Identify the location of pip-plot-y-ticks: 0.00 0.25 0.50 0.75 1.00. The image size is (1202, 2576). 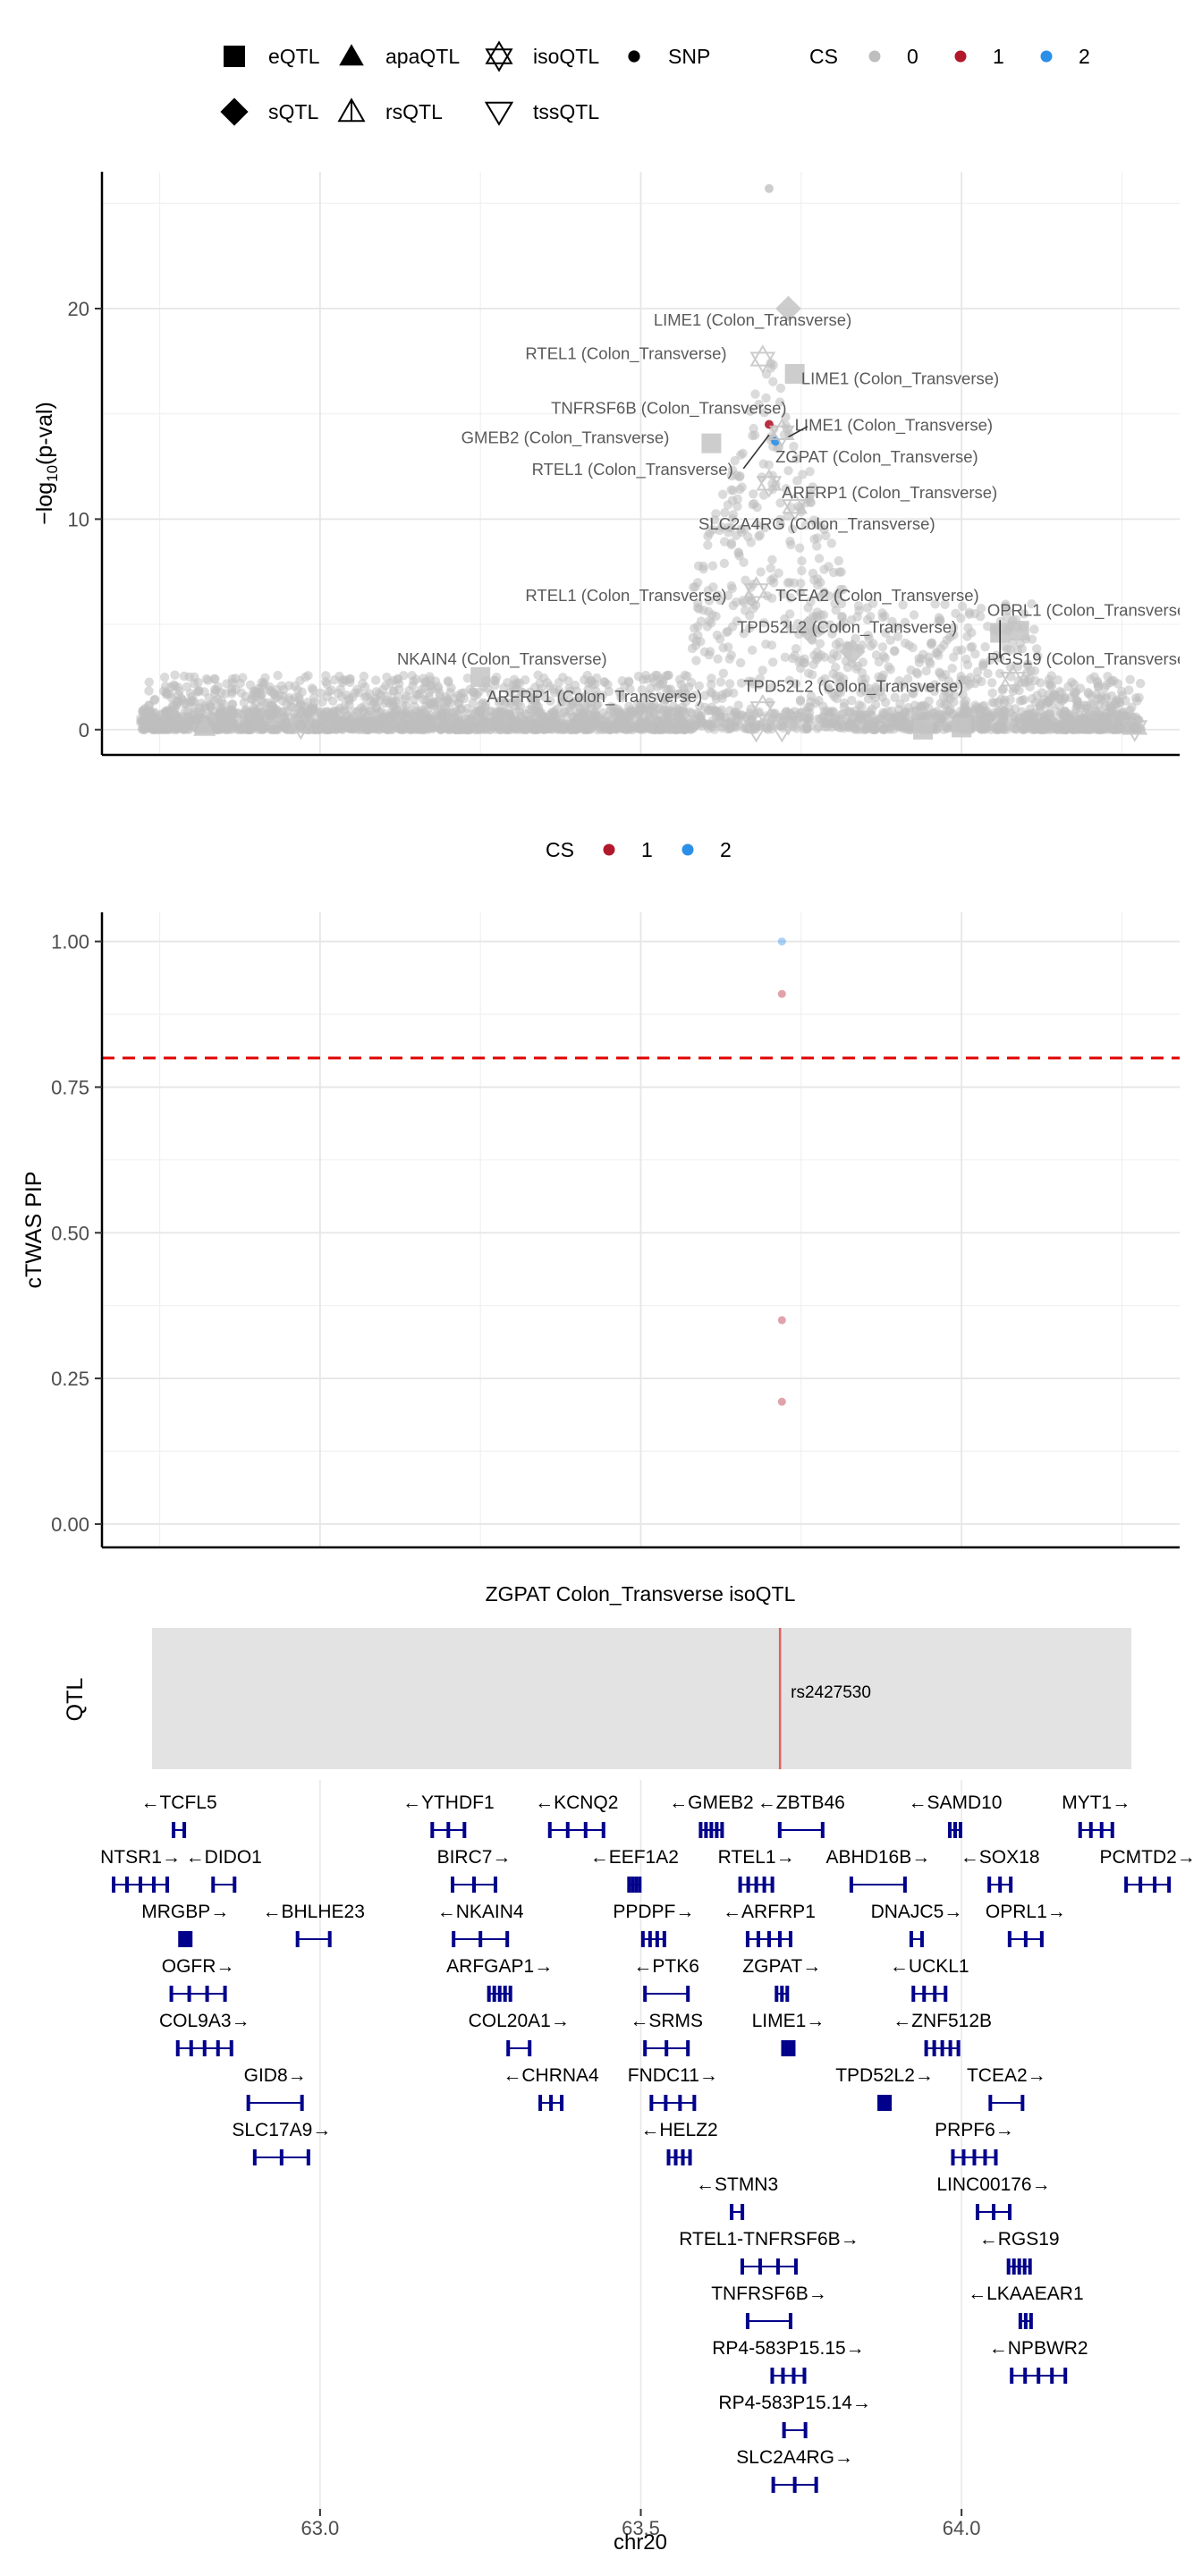
(76, 1233).